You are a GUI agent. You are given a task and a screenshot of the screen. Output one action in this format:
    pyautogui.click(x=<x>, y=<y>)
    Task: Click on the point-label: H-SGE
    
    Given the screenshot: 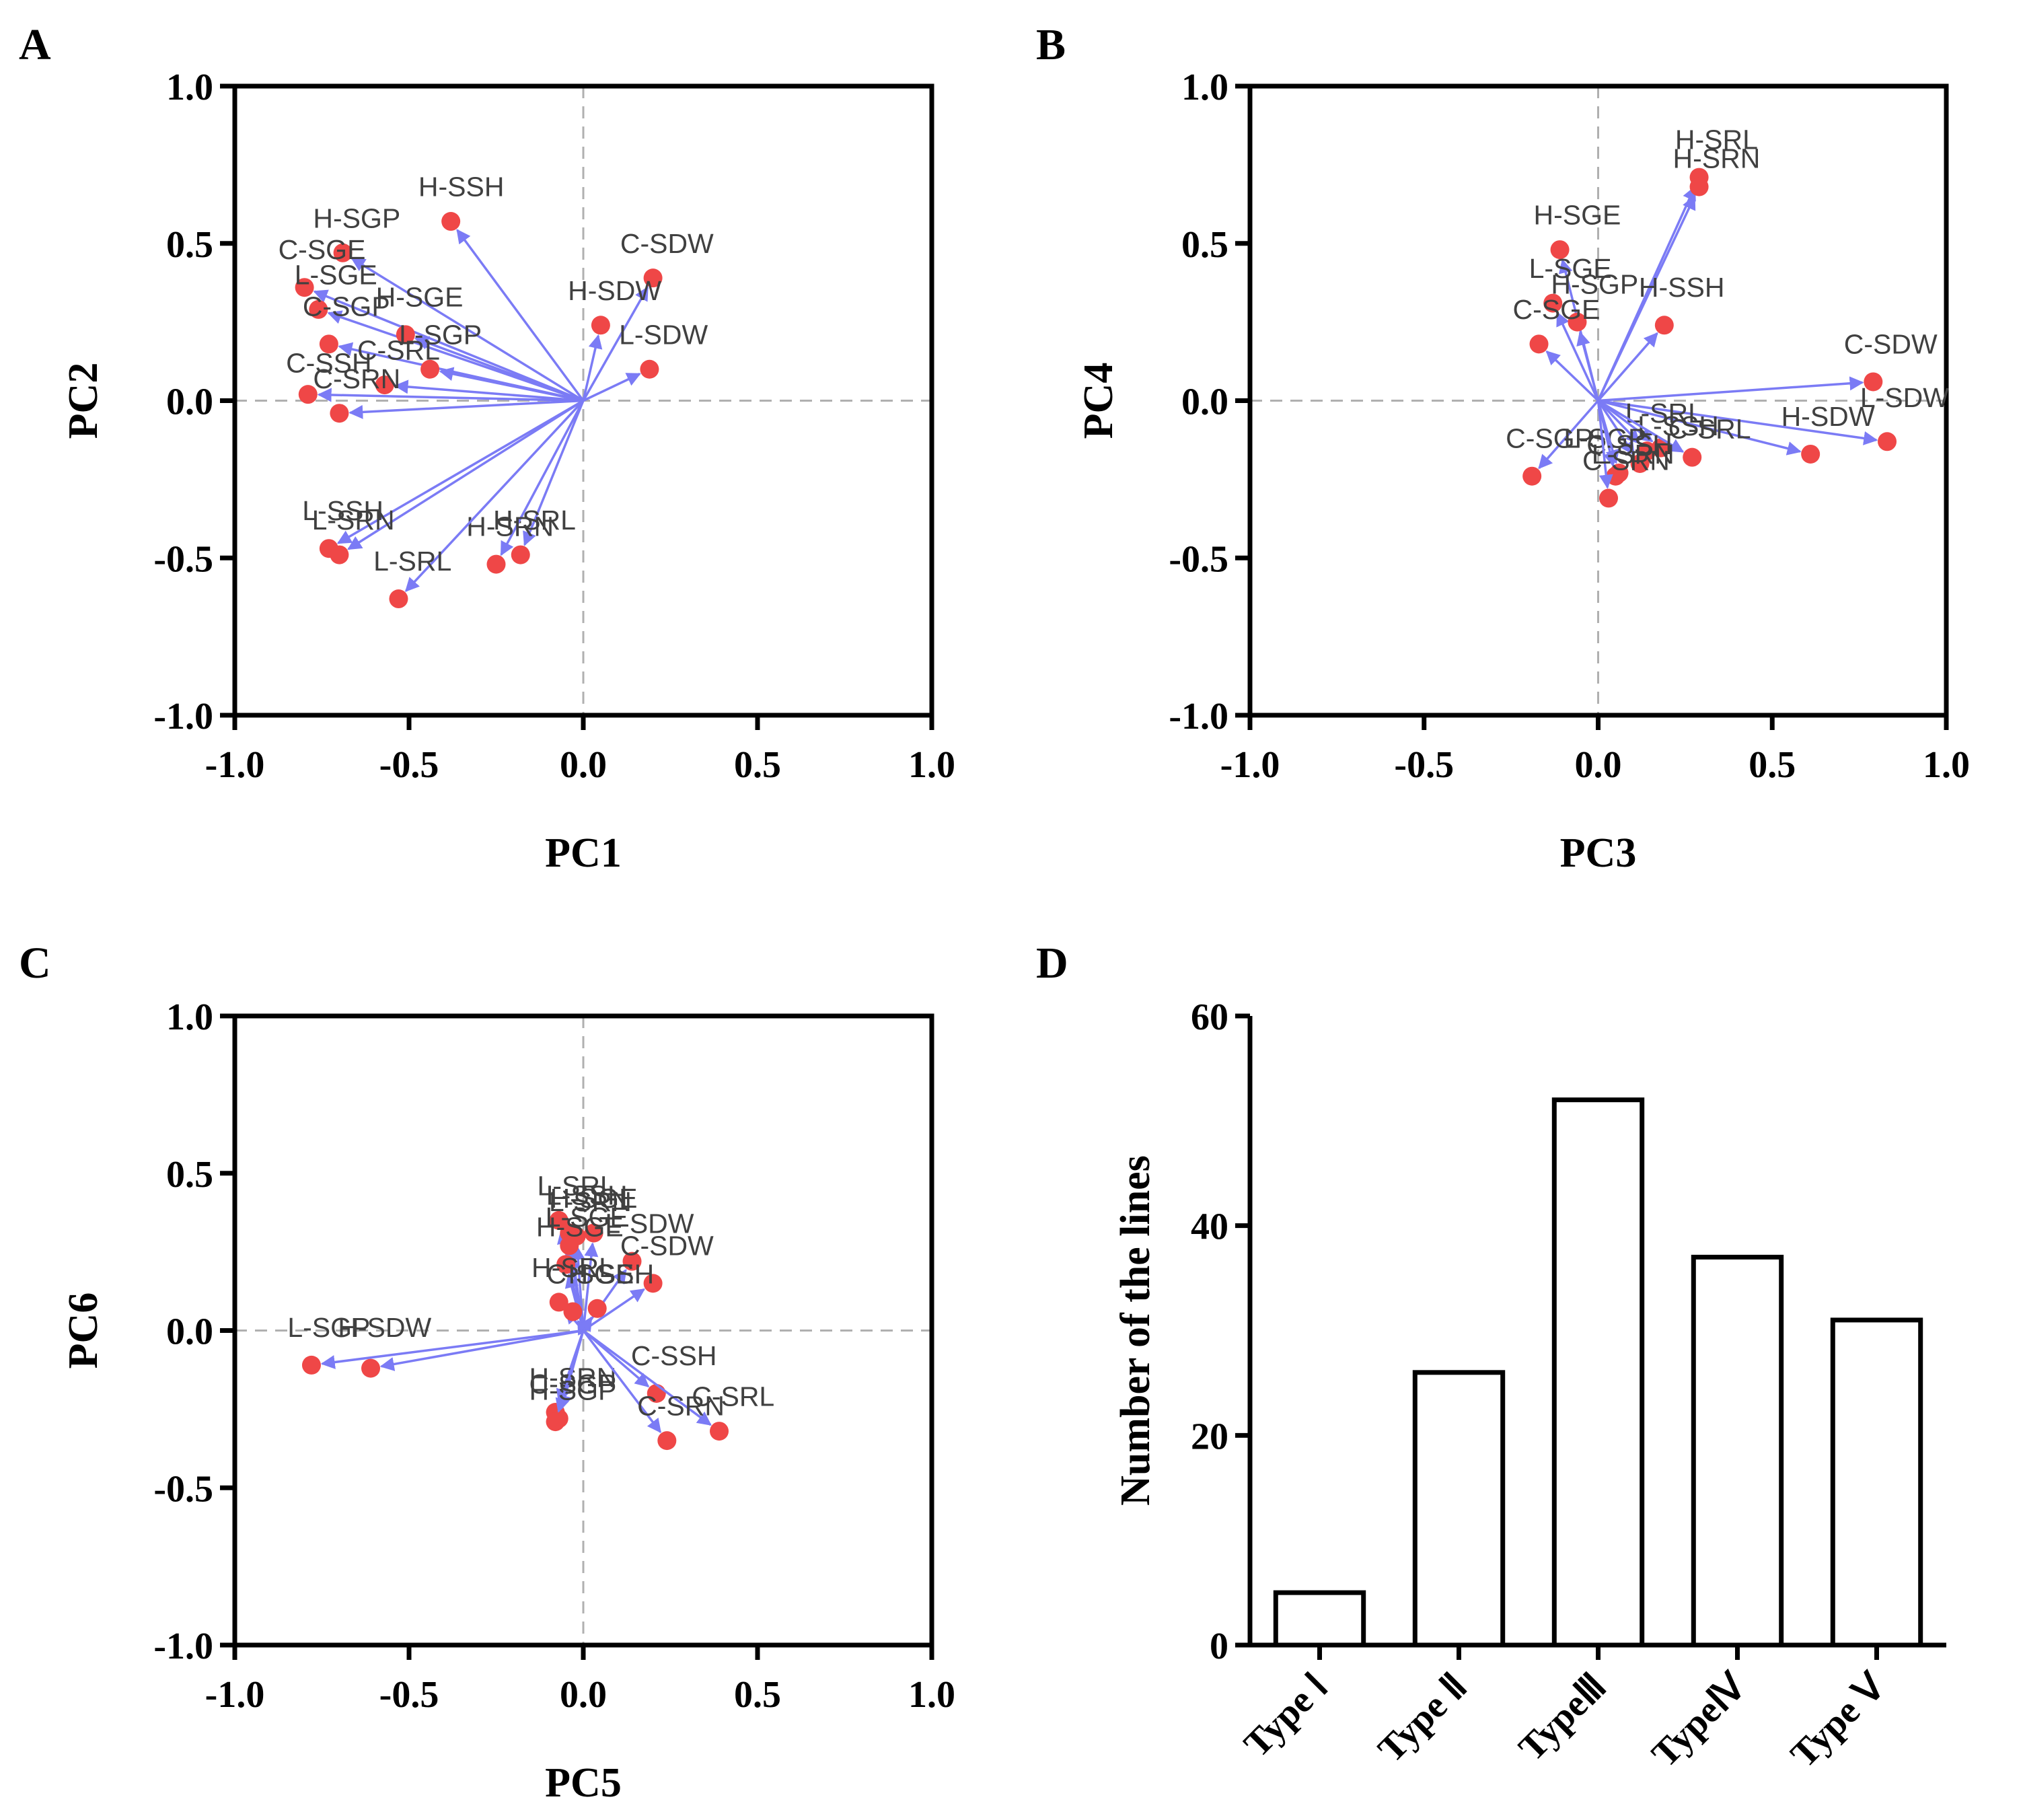 What is the action you would take?
    pyautogui.click(x=580, y=1226)
    